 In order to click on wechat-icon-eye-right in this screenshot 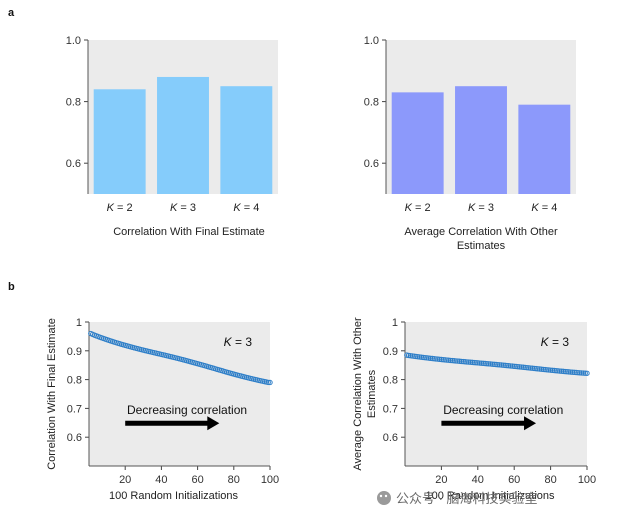, I will do `click(386, 496)`.